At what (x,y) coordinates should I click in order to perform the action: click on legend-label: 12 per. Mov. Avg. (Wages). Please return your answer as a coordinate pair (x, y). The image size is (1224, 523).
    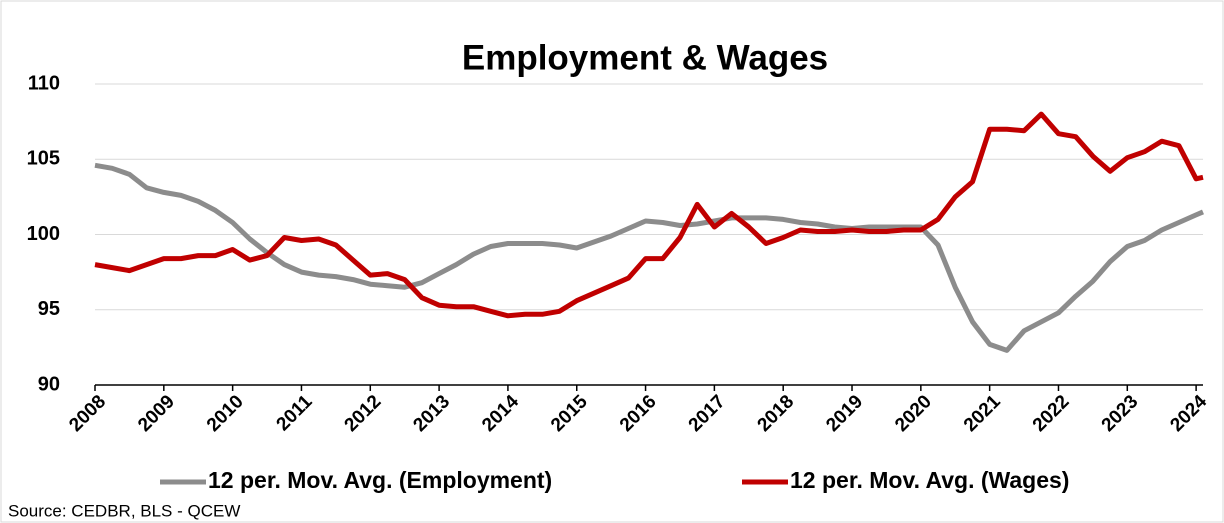
    Looking at the image, I should click on (929, 480).